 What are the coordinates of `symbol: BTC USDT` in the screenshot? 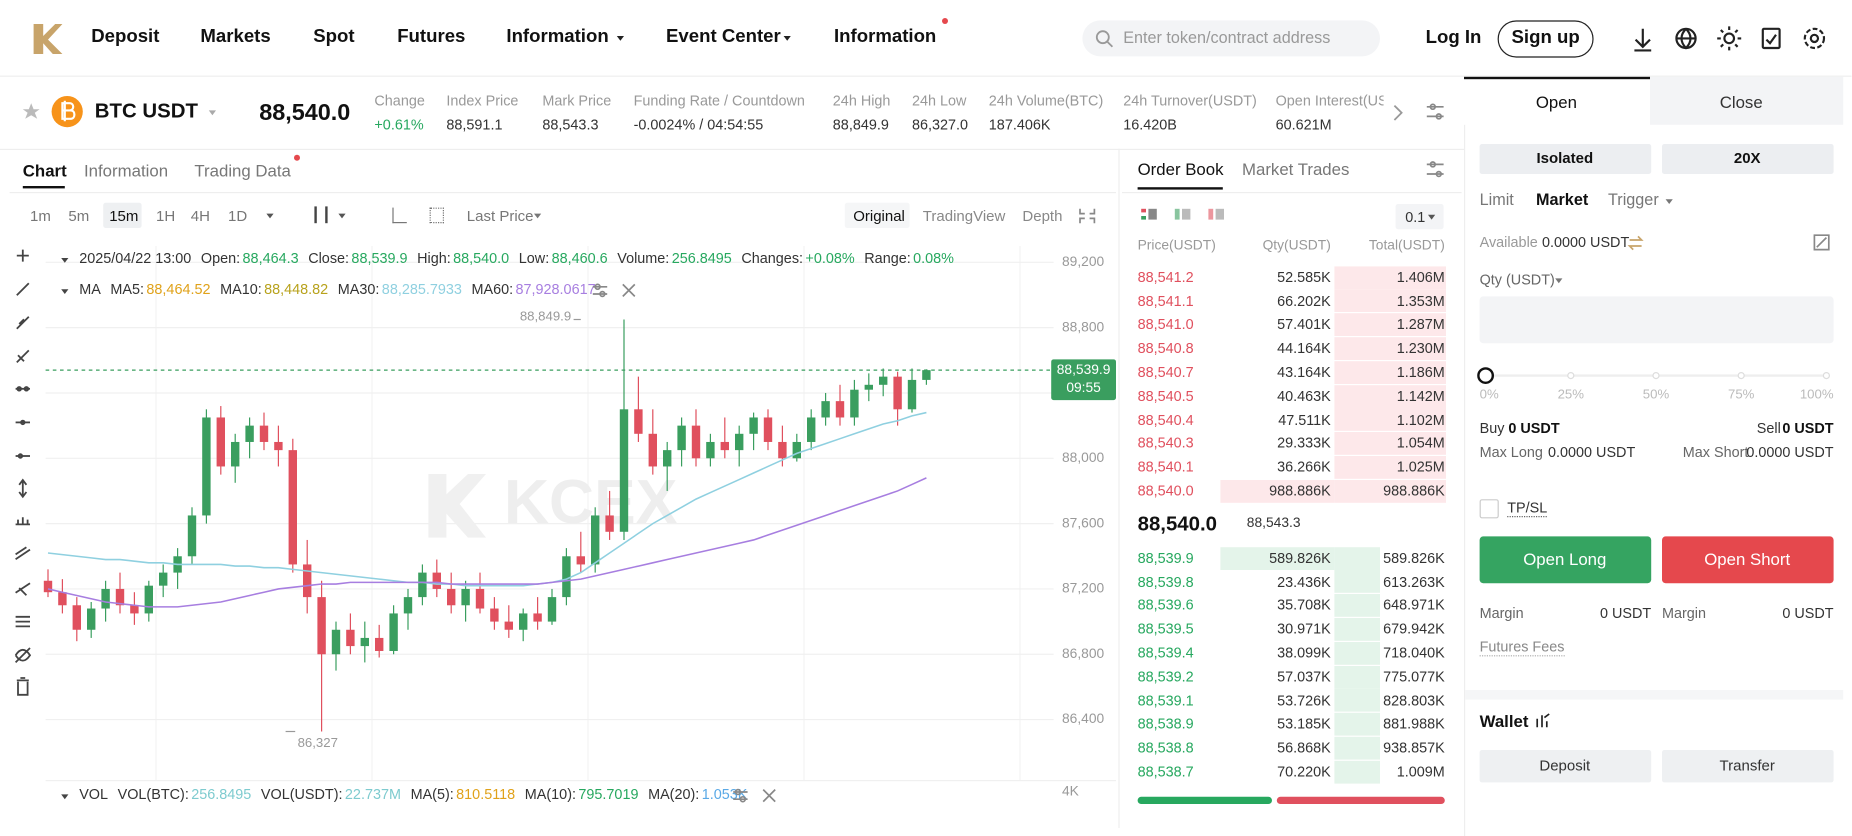 It's located at (146, 111).